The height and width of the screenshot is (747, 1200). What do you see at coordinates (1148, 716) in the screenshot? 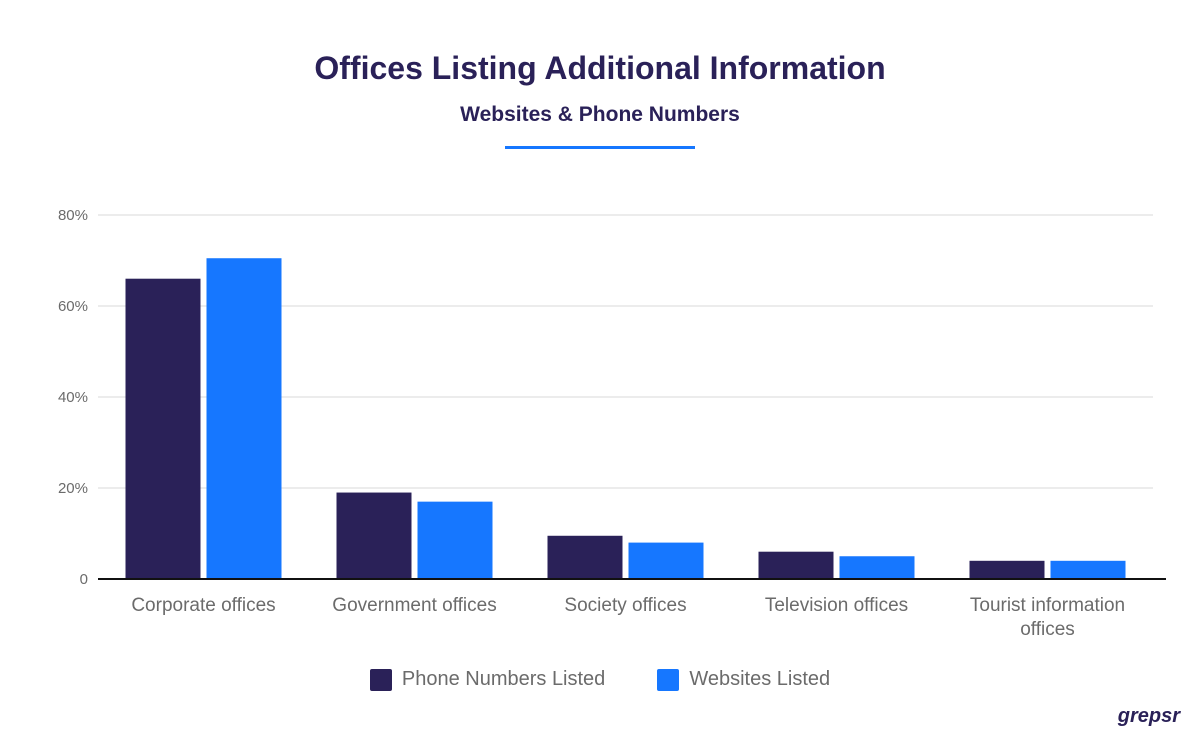
I see `brand-logo: grepsr` at bounding box center [1148, 716].